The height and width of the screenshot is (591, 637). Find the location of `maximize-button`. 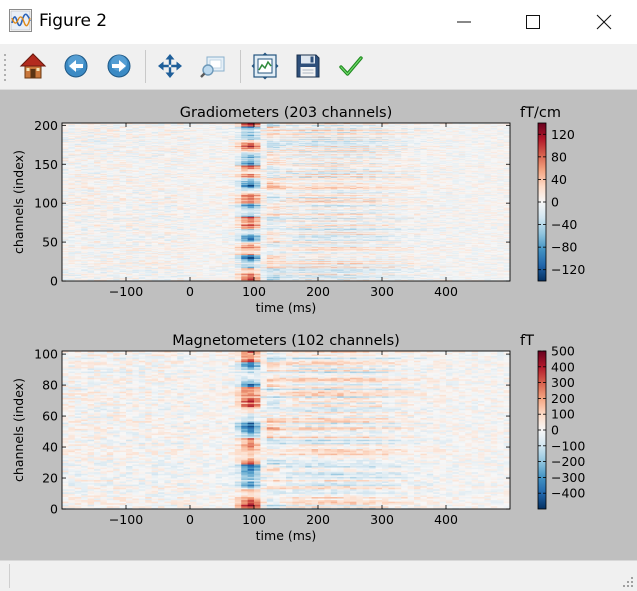

maximize-button is located at coordinates (533, 22).